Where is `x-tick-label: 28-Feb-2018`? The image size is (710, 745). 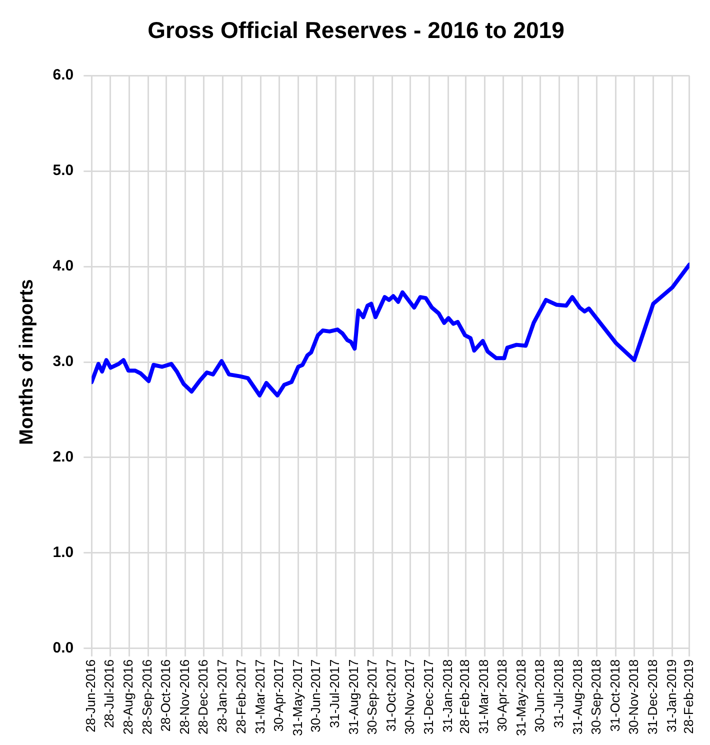
x-tick-label: 28-Feb-2018 is located at coordinates (464, 696).